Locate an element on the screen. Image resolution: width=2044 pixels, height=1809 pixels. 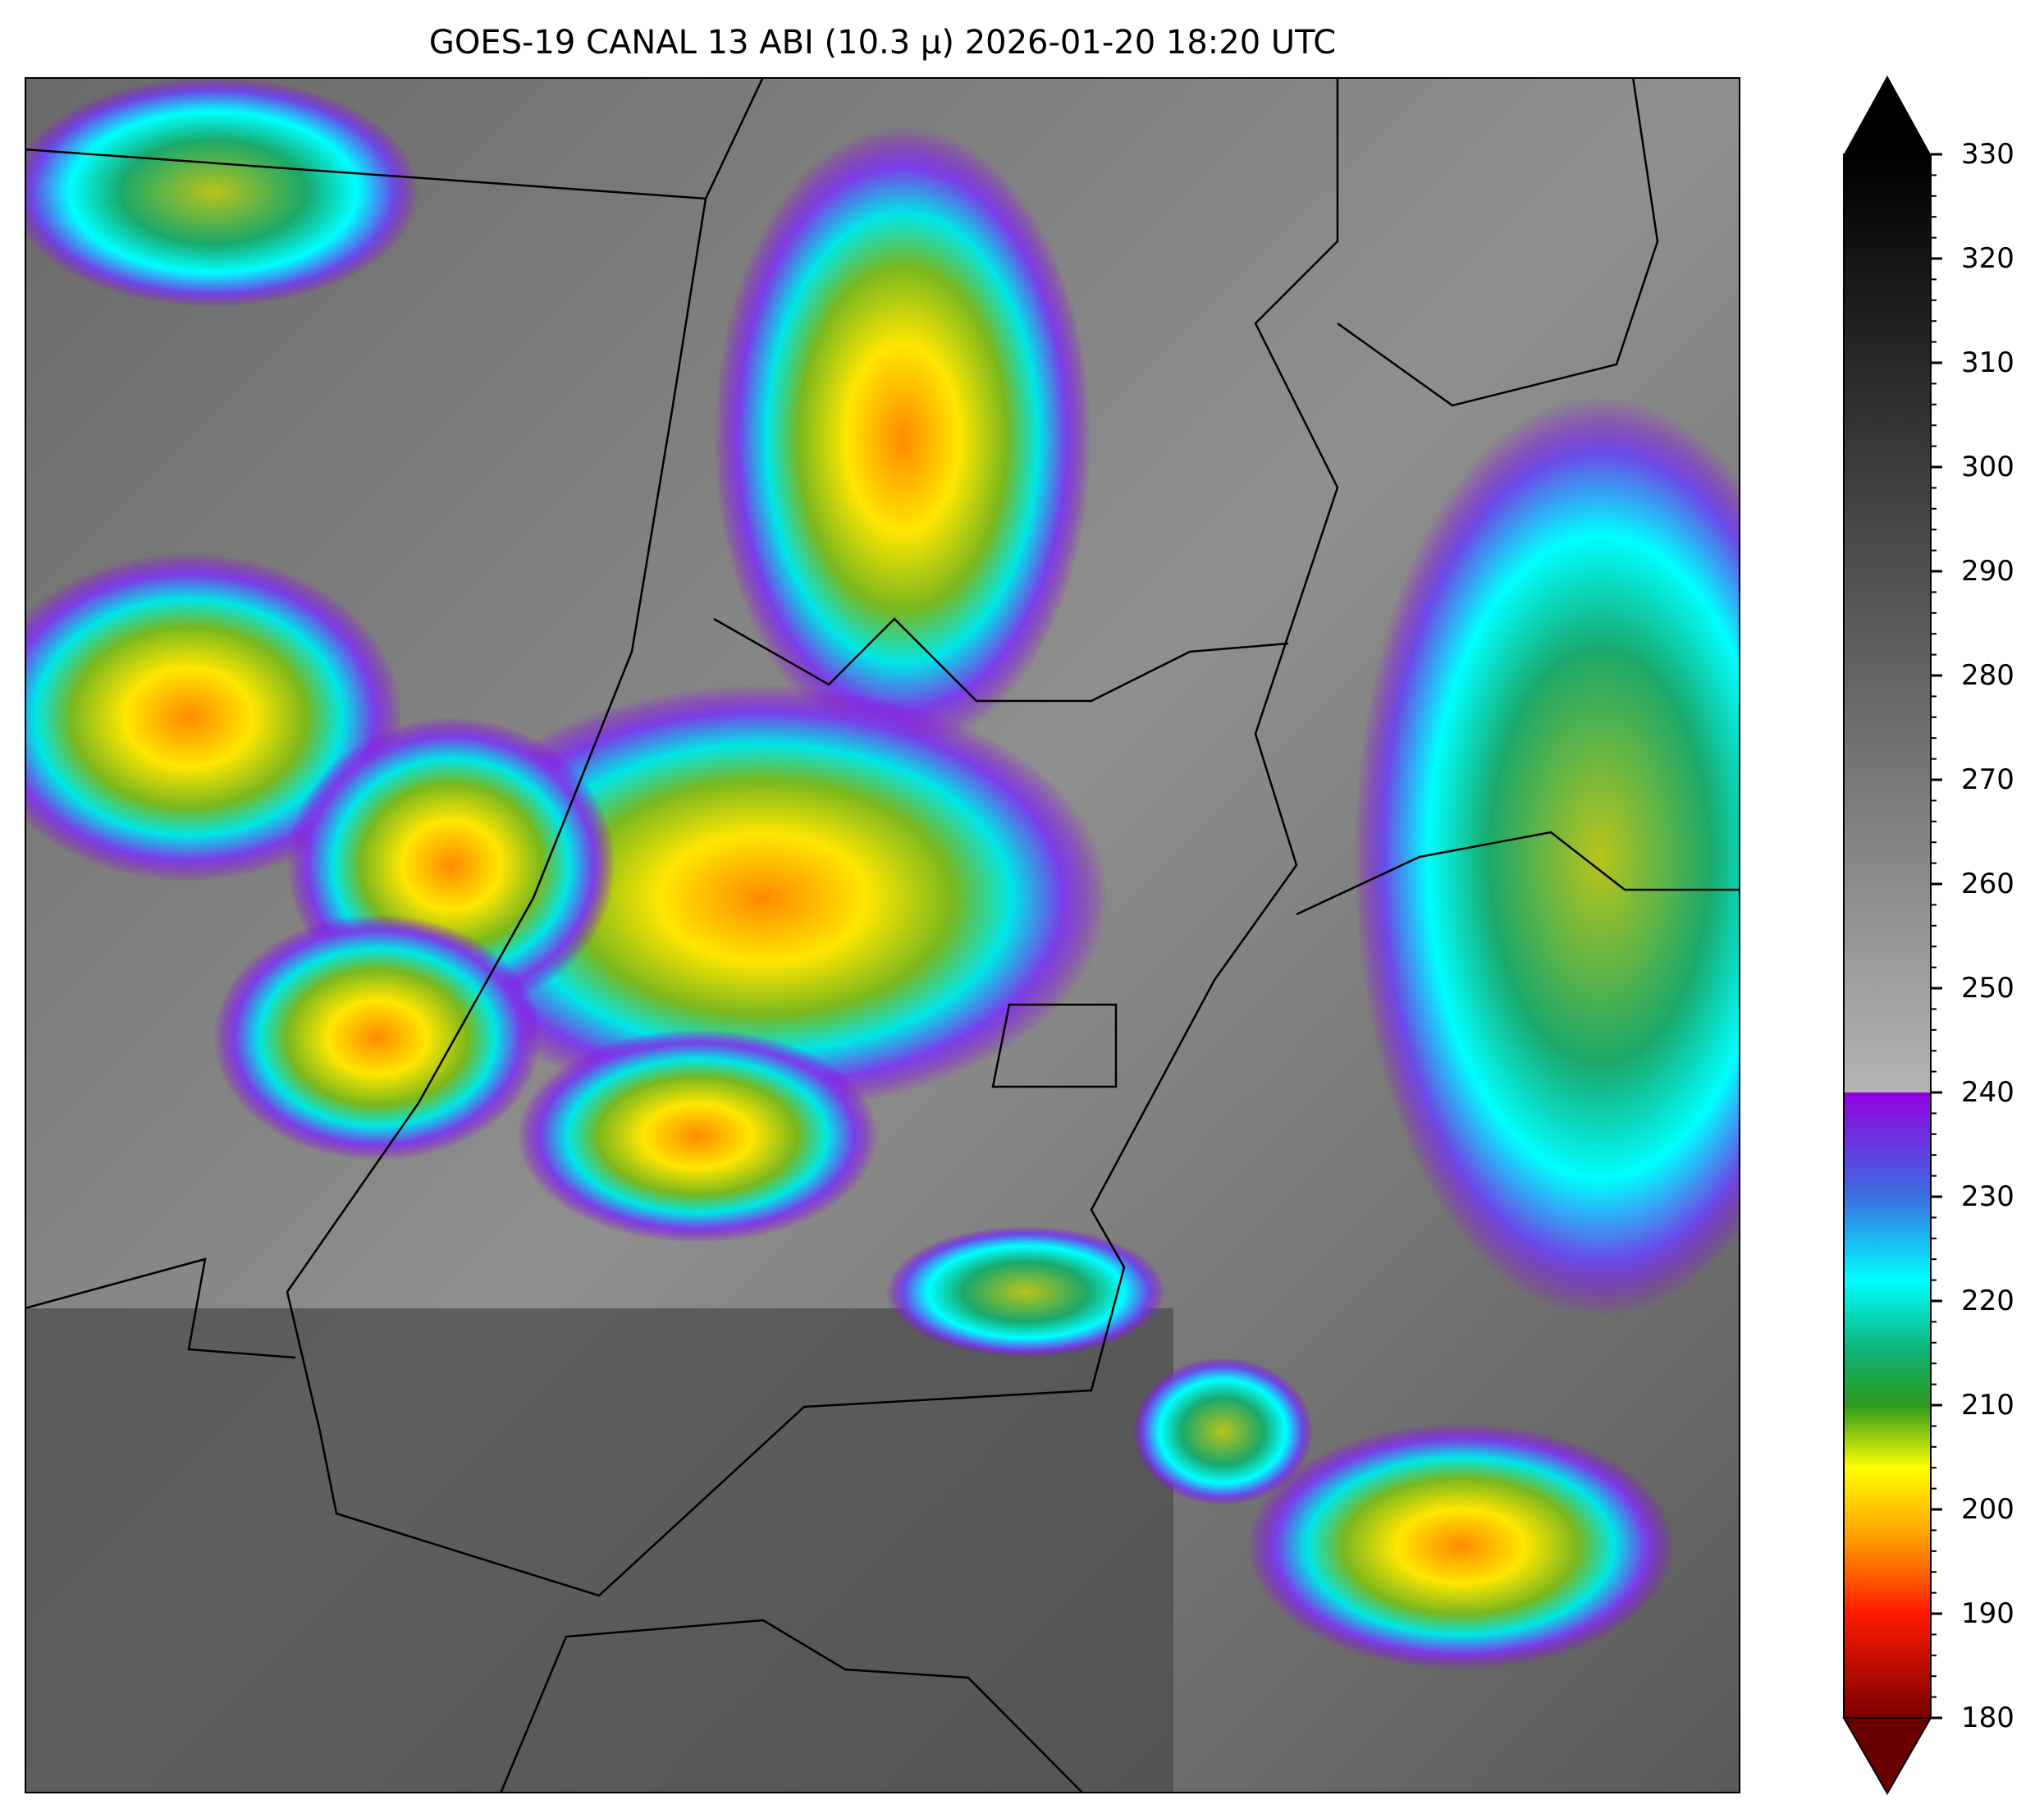
colorbar-gradient is located at coordinates (1887, 936).